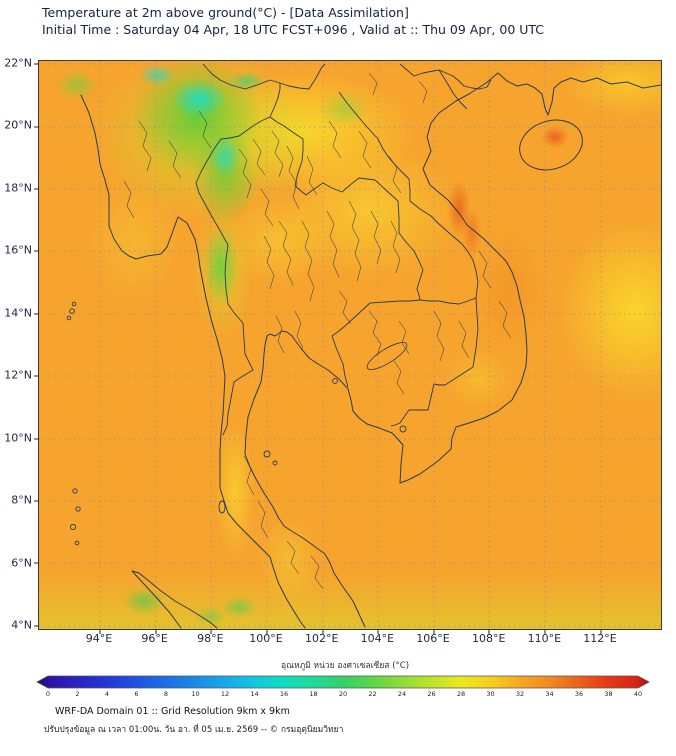  Describe the element at coordinates (579, 694) in the screenshot. I see `colorbar-tick-label: 36` at that location.